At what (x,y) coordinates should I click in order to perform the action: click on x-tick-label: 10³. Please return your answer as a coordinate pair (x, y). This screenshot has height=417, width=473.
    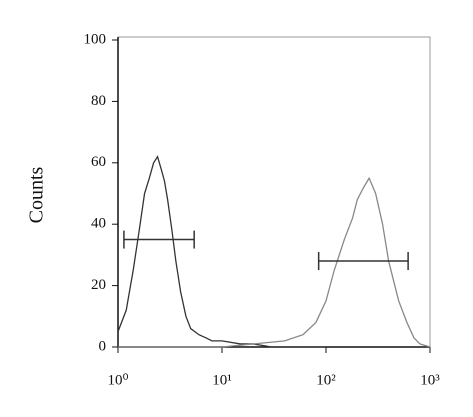
    Looking at the image, I should click on (430, 380).